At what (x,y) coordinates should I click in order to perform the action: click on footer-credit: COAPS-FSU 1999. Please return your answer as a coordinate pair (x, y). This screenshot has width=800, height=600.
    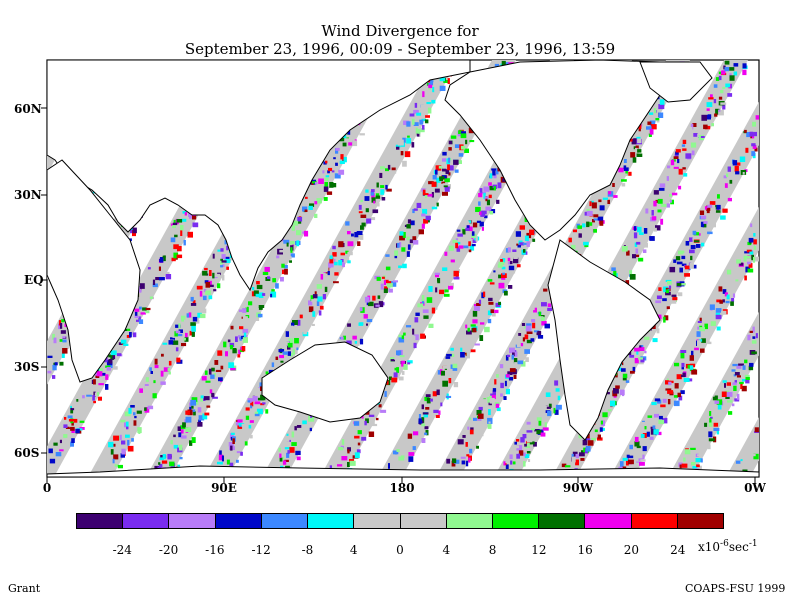
    Looking at the image, I should click on (735, 588).